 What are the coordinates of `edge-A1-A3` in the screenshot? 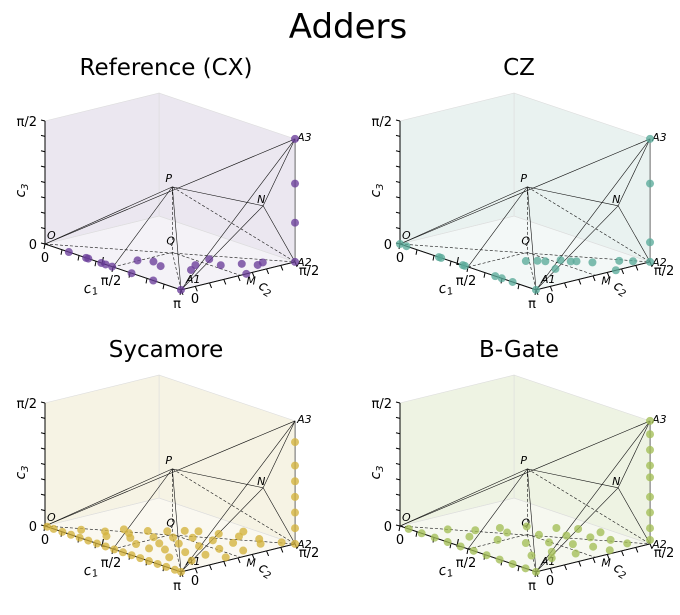 It's located at (593, 214).